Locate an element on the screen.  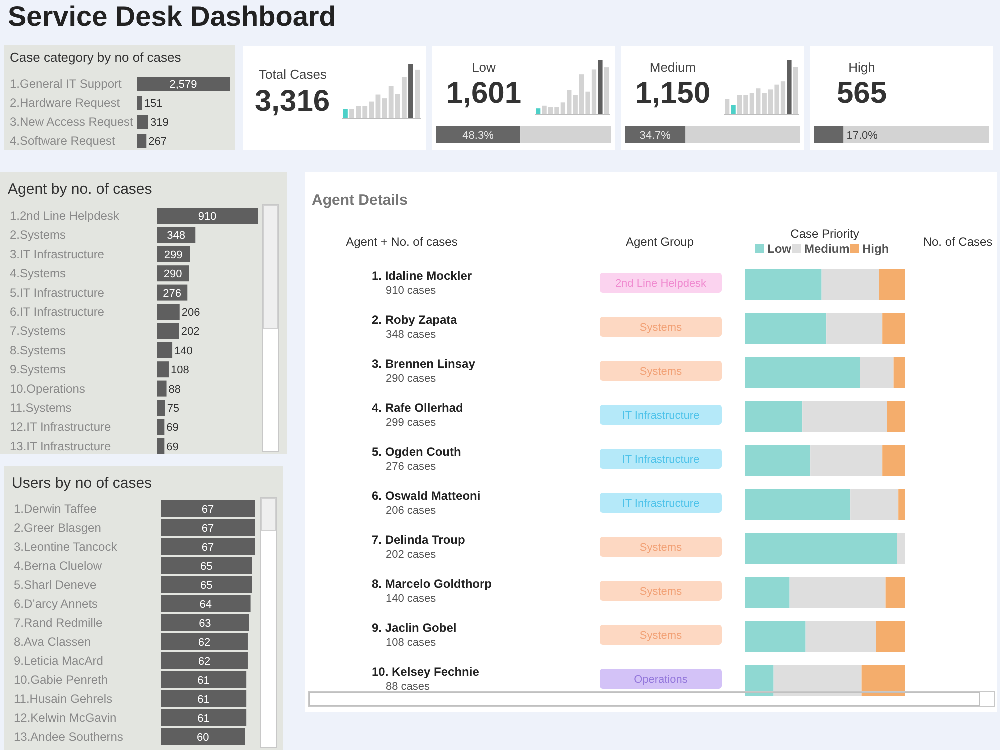
y-tick-label: 13.Andee Southerns is located at coordinates (69, 737).